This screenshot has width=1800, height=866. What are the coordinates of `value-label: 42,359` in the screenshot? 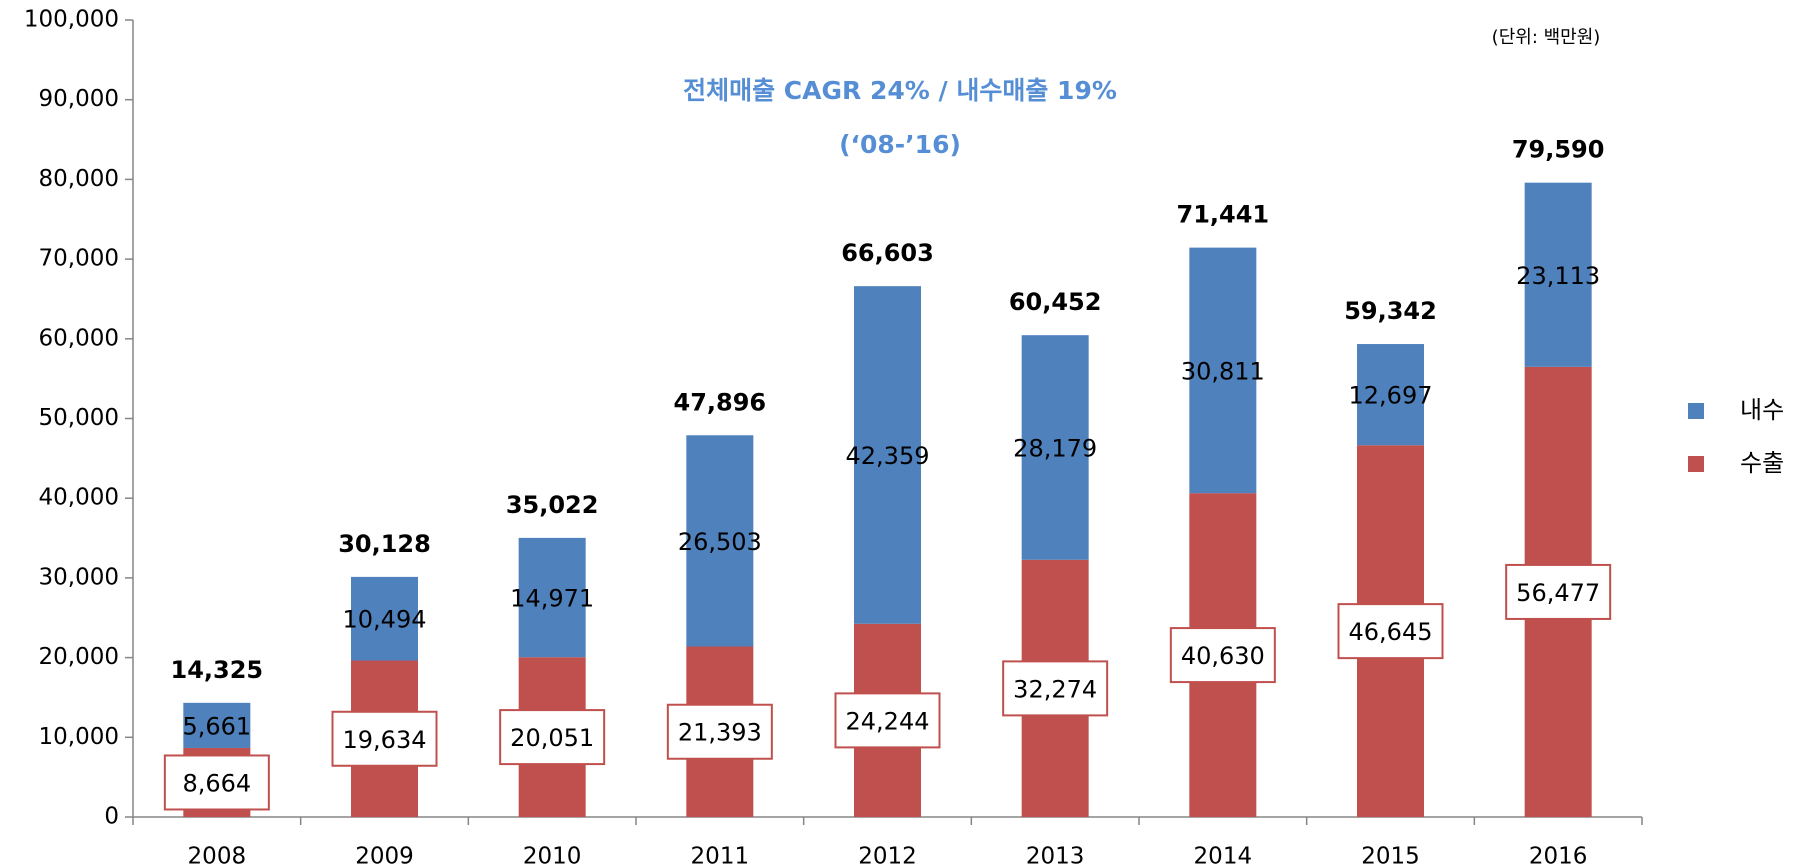 It's located at (888, 456).